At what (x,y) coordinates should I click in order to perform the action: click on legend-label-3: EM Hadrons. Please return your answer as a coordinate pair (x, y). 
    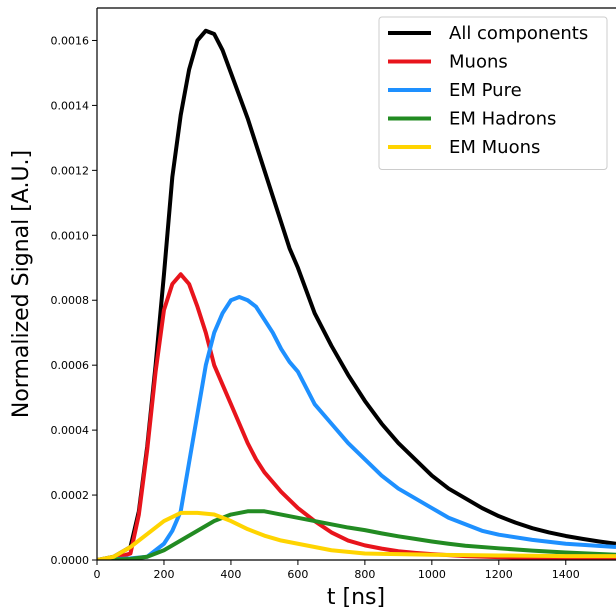
    Looking at the image, I should click on (502, 119).